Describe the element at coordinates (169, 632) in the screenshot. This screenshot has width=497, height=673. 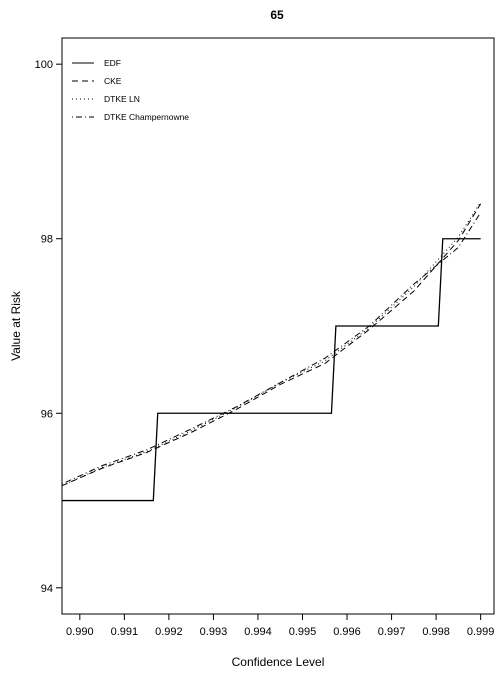
I see `x-tick-label: 0.992` at that location.